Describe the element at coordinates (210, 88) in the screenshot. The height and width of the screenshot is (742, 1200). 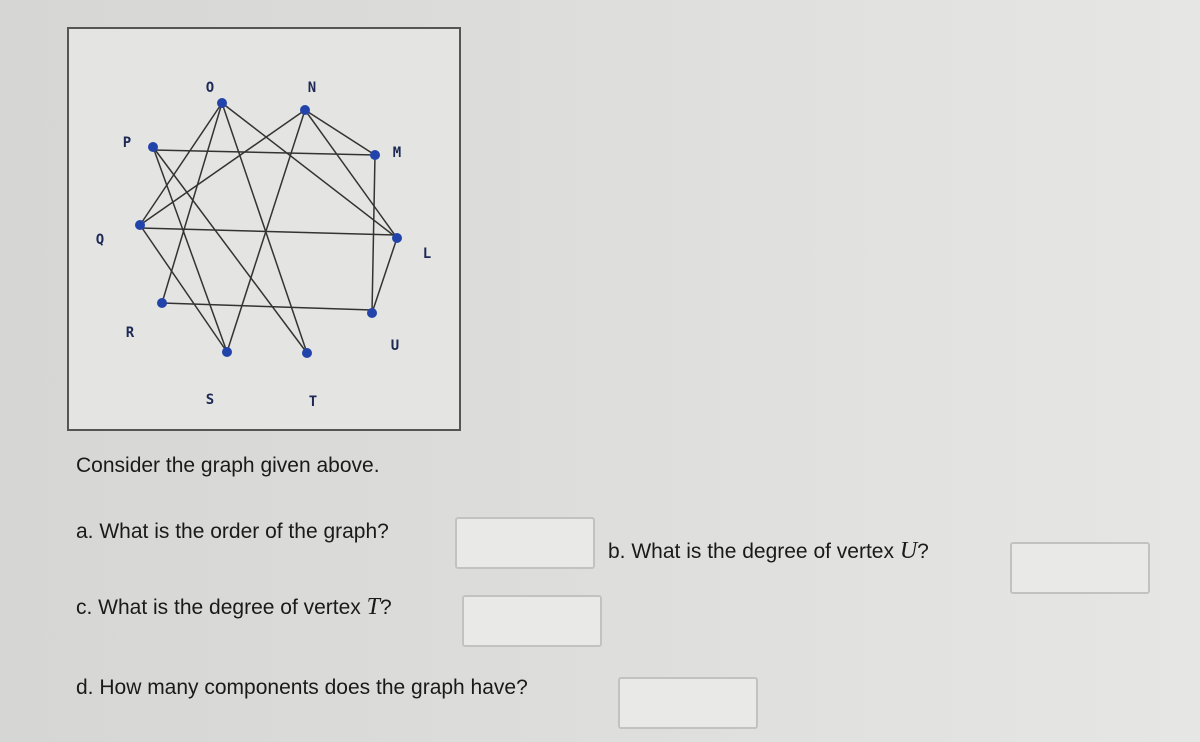
I see `vertex-label: O` at that location.